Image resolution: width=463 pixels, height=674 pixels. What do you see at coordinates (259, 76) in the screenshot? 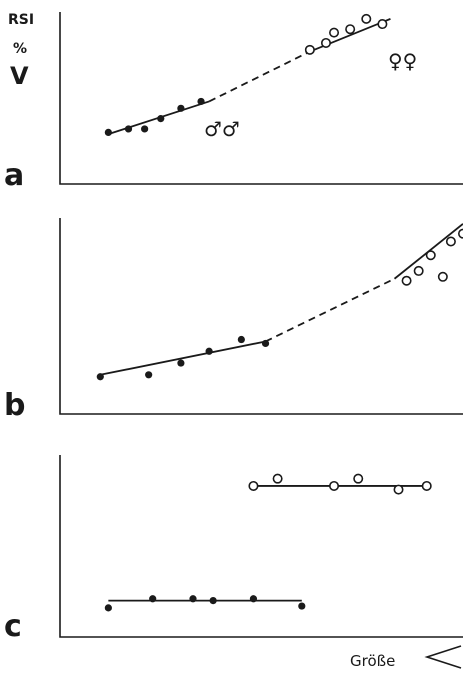
I see `panel-a-dashed-line` at bounding box center [259, 76].